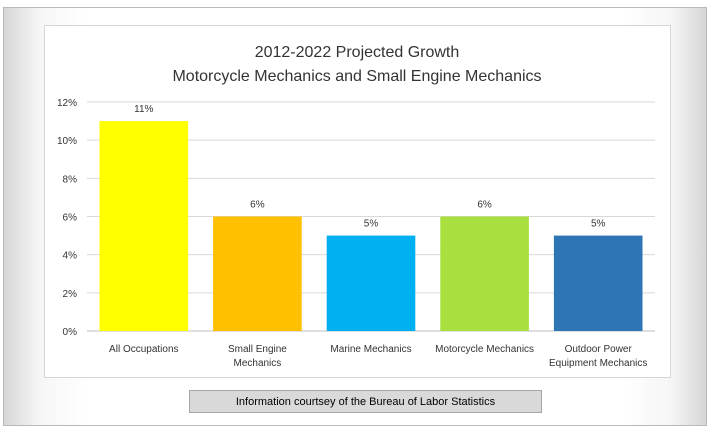 The width and height of the screenshot is (713, 432). What do you see at coordinates (599, 349) in the screenshot?
I see `x-tick-label: Outdoor Power` at bounding box center [599, 349].